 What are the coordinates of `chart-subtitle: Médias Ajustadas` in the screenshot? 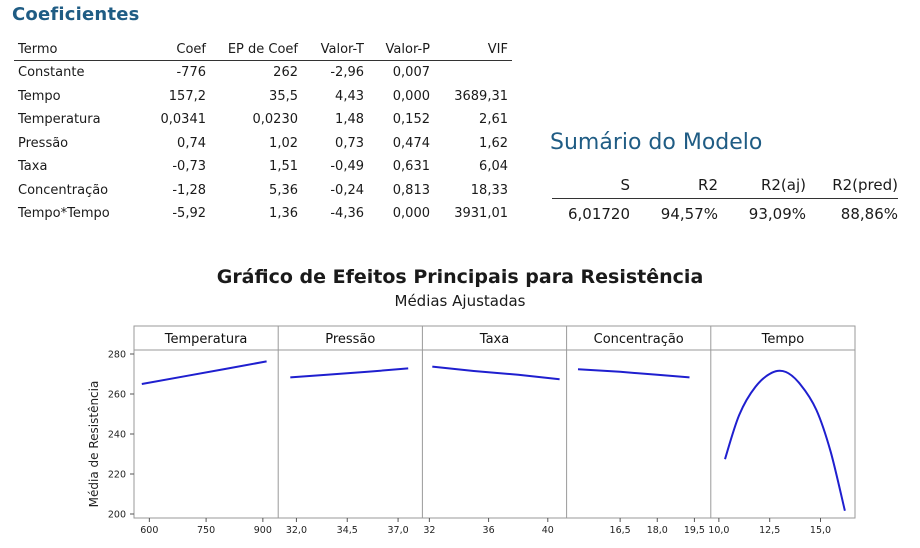 It's located at (460, 301).